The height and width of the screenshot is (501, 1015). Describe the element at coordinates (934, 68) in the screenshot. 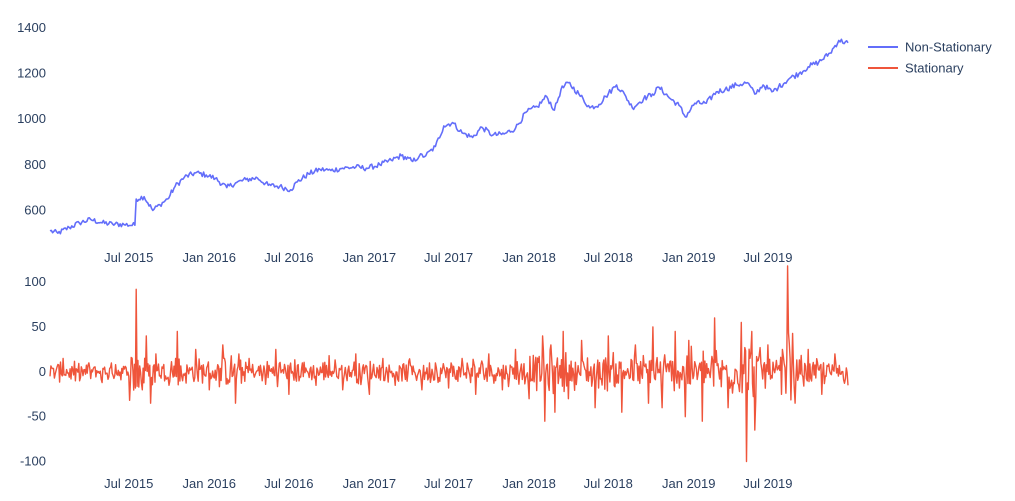

I see `legend-label: Stationary` at that location.